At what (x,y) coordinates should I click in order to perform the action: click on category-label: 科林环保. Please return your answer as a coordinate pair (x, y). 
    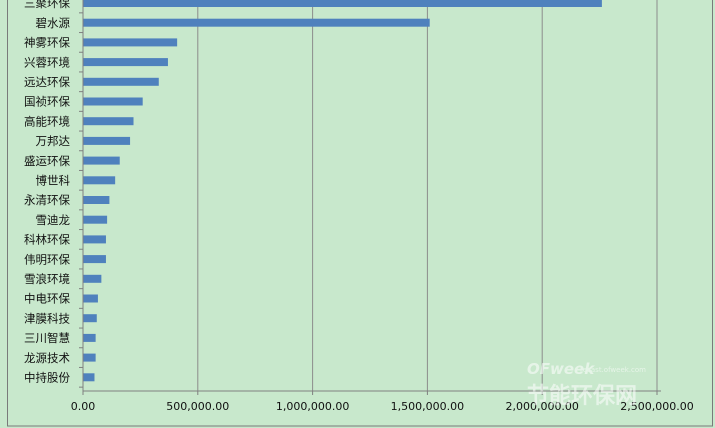
    Looking at the image, I should click on (47, 240).